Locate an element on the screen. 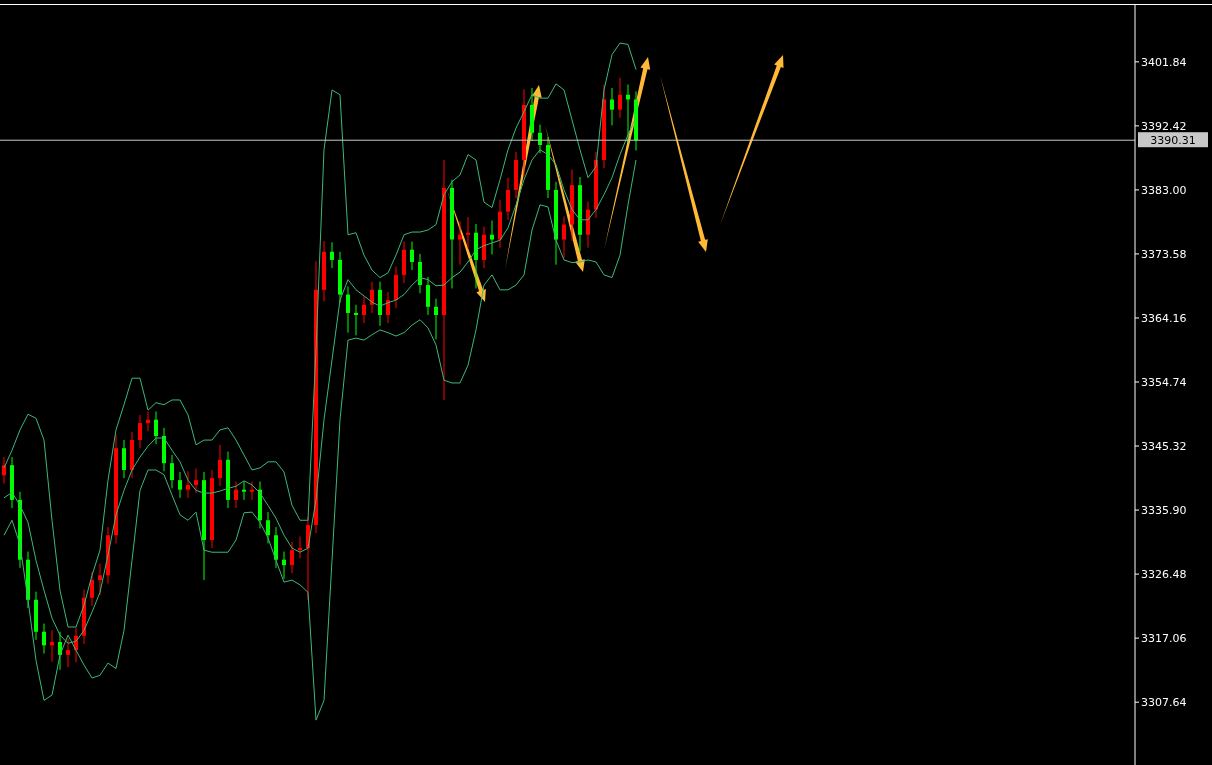 Image resolution: width=1212 pixels, height=765 pixels. y-tick-label: 3383.00 is located at coordinates (1164, 190).